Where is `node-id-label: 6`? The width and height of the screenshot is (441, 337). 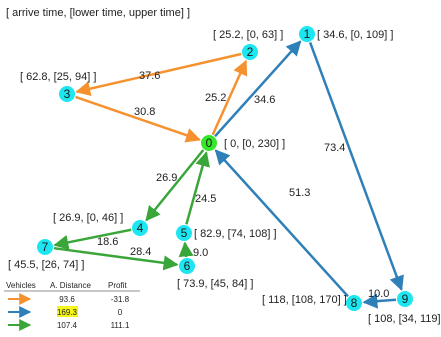
node-id-label: 6 is located at coordinates (187, 266).